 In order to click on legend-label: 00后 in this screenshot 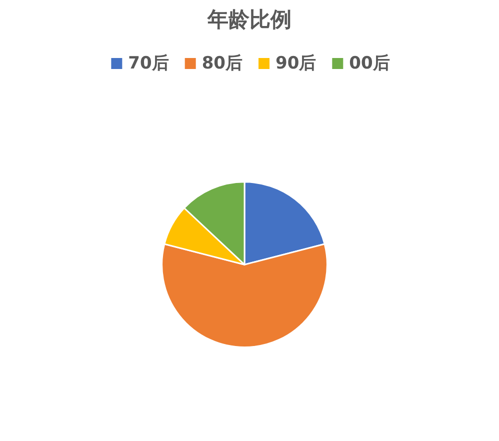, I will do `click(369, 64)`.